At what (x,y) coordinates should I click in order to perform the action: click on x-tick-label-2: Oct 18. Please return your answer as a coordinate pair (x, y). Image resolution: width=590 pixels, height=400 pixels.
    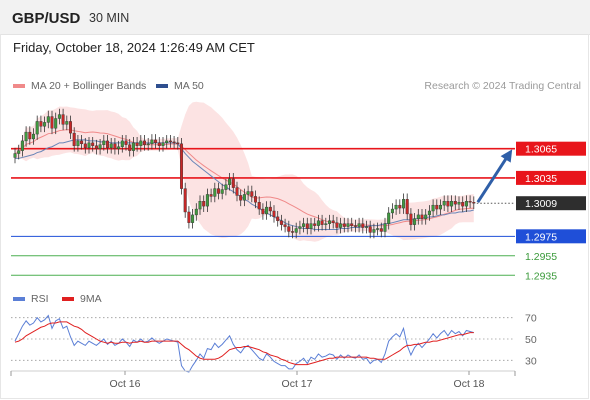
    Looking at the image, I should click on (469, 384).